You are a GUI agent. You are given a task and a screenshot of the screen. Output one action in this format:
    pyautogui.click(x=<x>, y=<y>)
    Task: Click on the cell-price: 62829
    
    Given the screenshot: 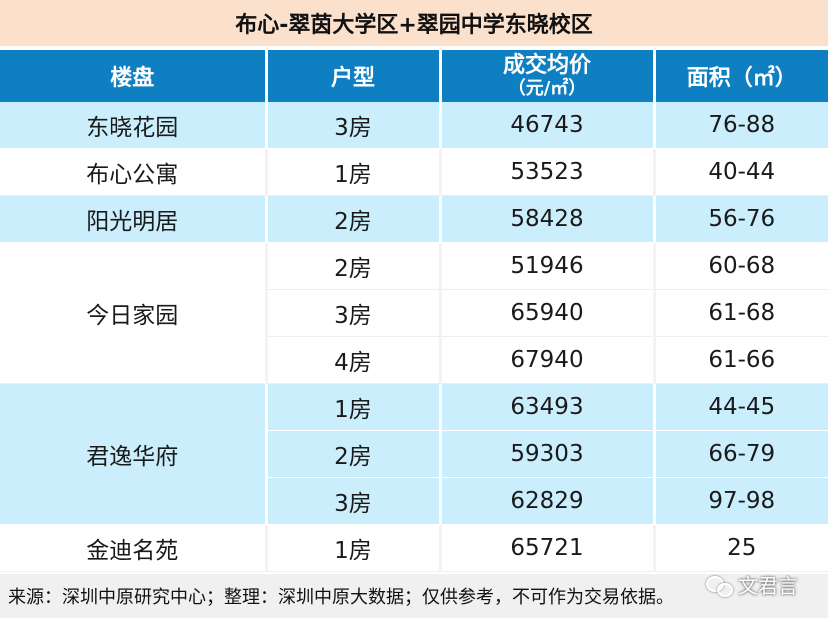 What is the action you would take?
    pyautogui.click(x=548, y=501)
    